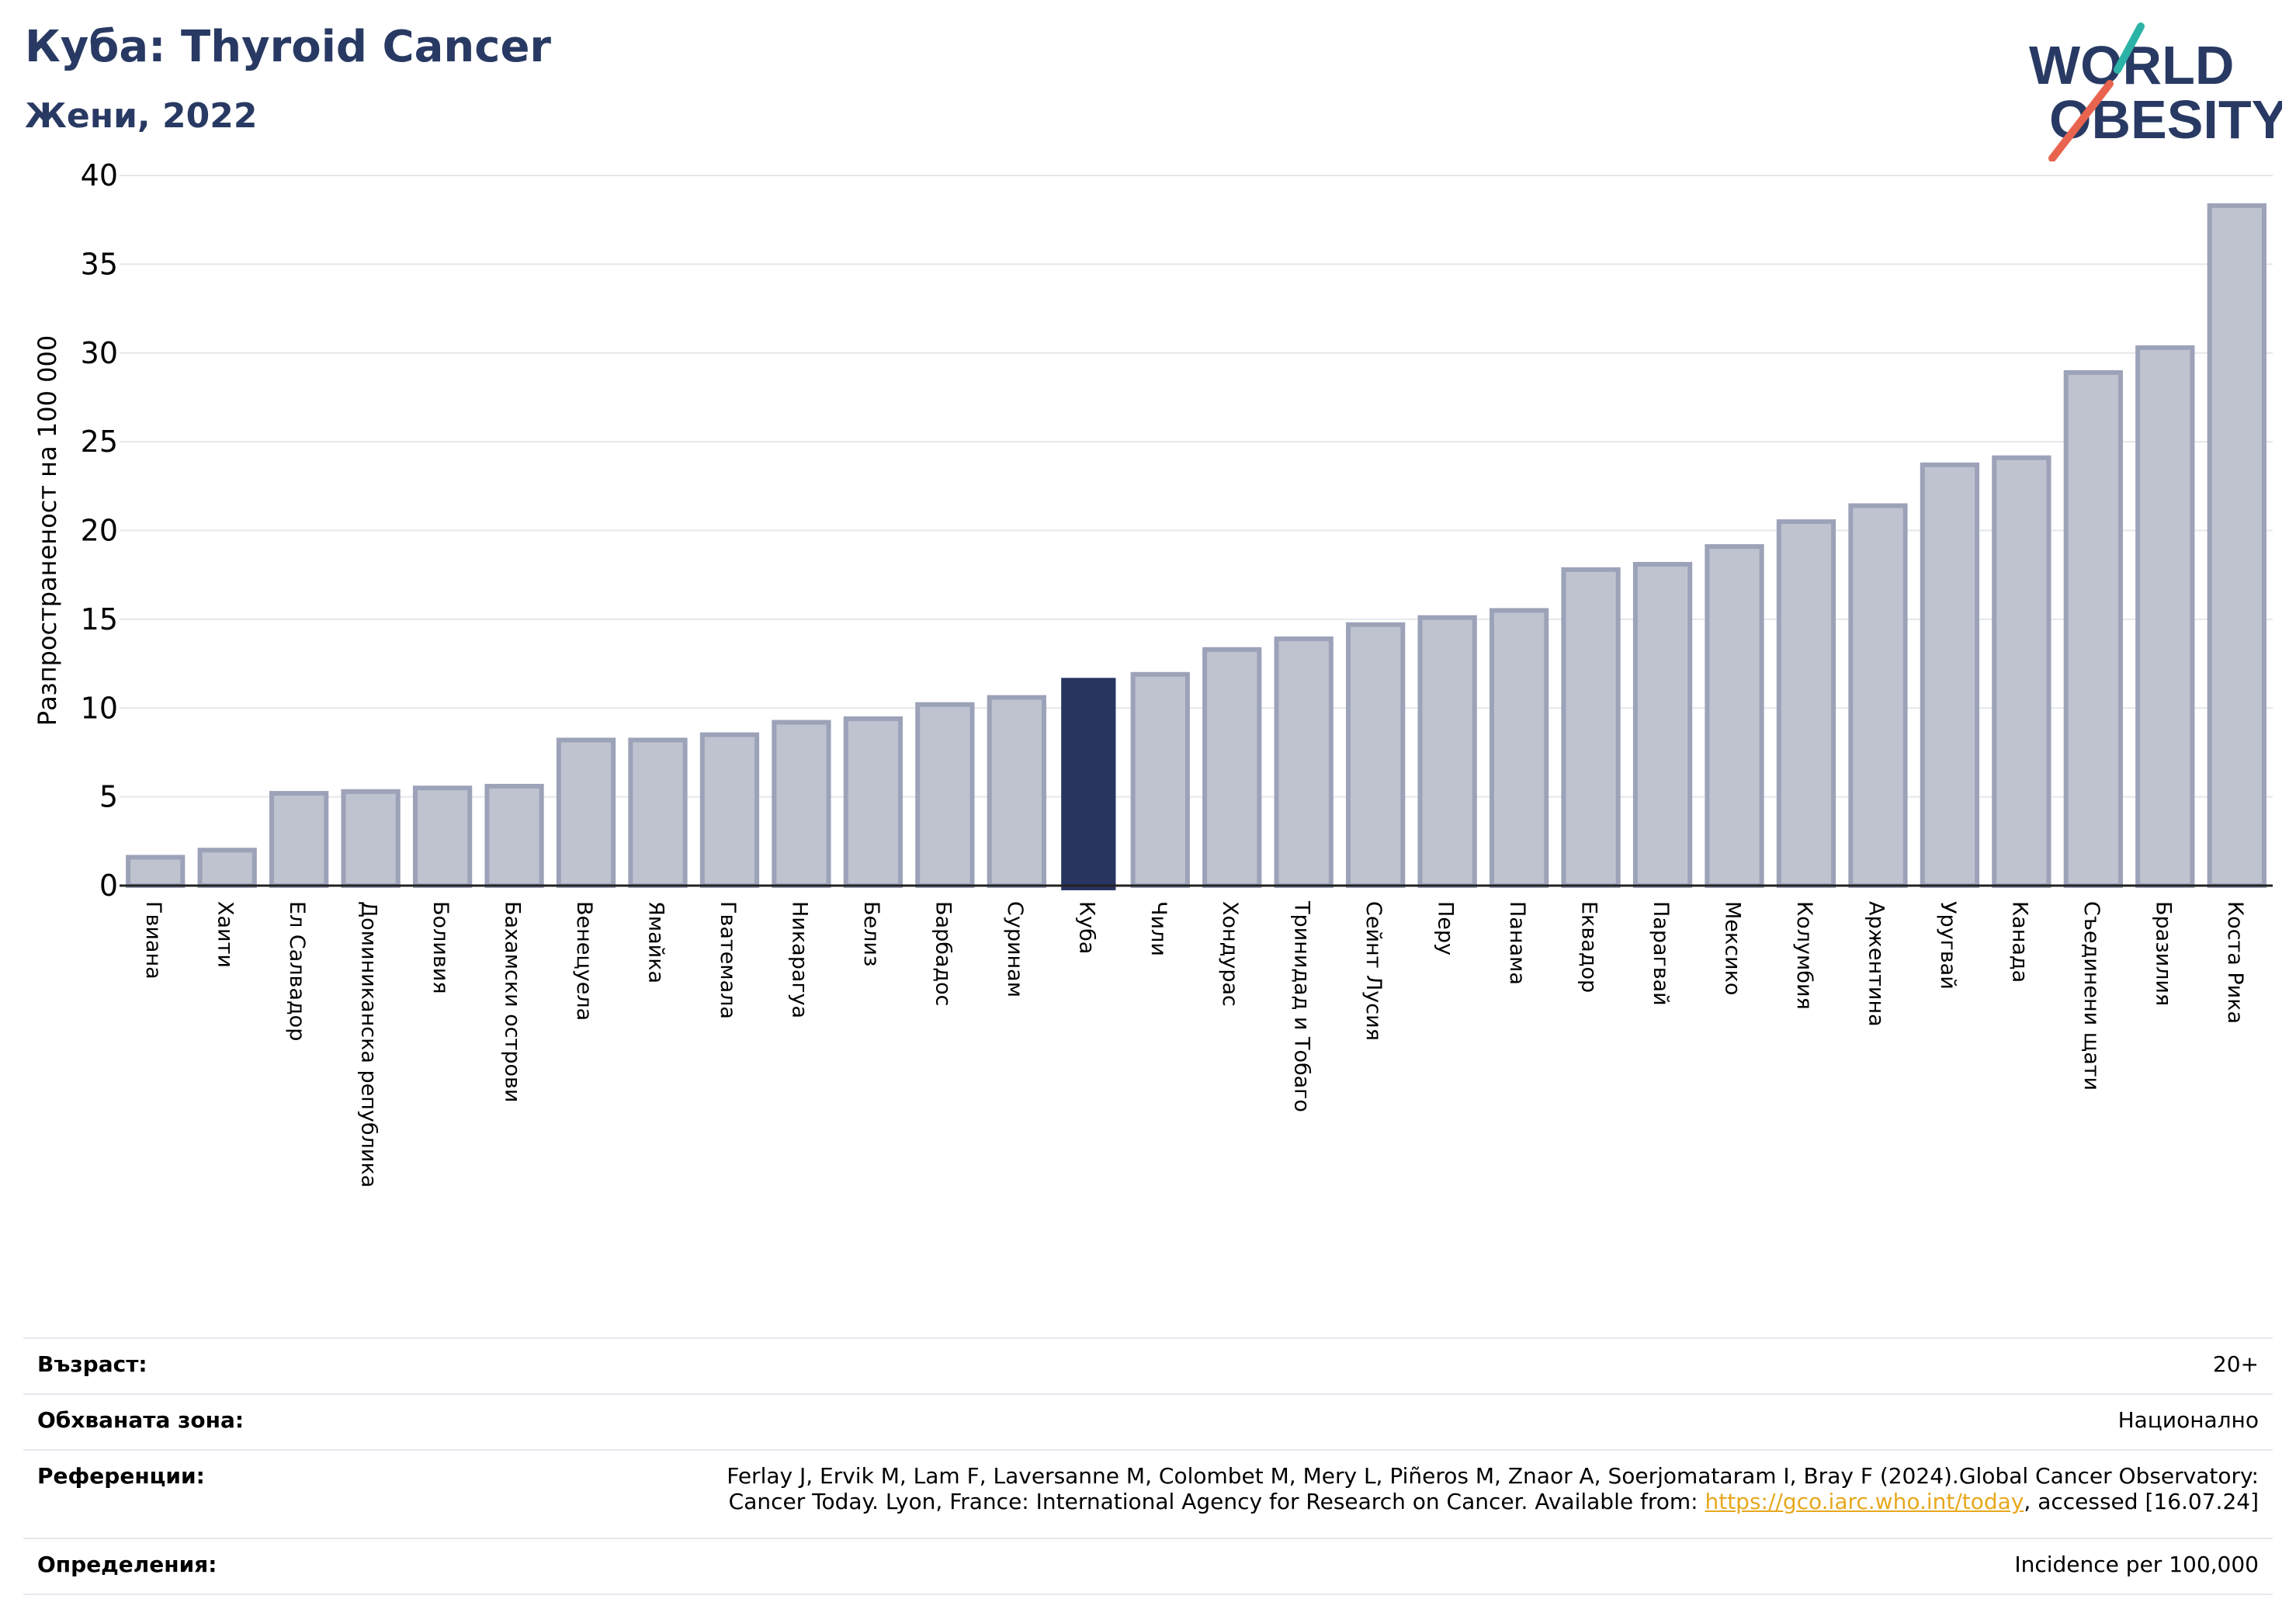 The height and width of the screenshot is (1623, 2296). Describe the element at coordinates (99, 264) in the screenshot. I see `y-tick-label: 35` at that location.